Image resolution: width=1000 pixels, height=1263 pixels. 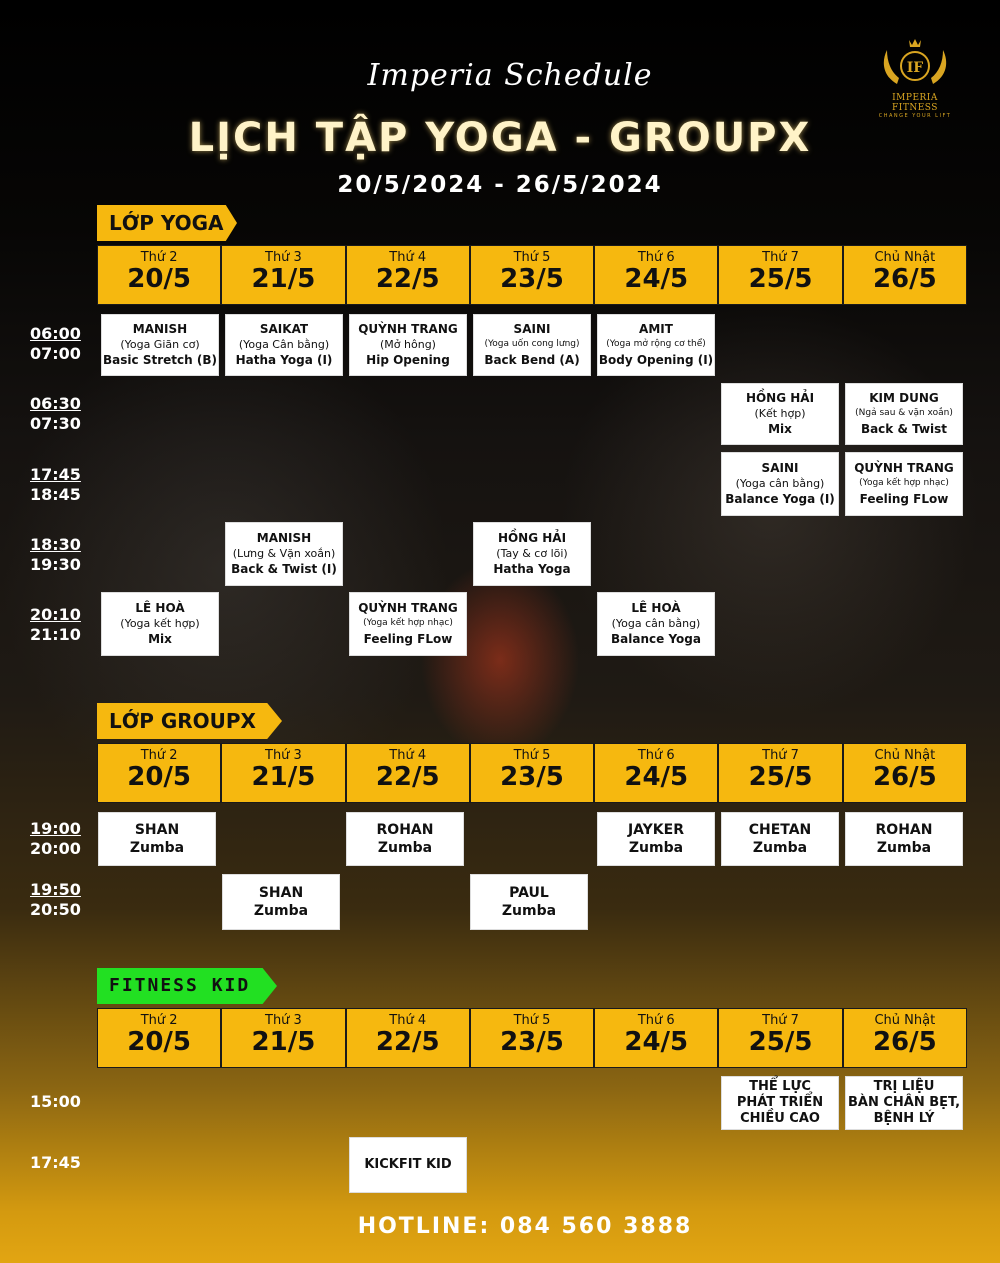 What do you see at coordinates (408, 1165) in the screenshot?
I see `class-cell: KICKFIT KID` at bounding box center [408, 1165].